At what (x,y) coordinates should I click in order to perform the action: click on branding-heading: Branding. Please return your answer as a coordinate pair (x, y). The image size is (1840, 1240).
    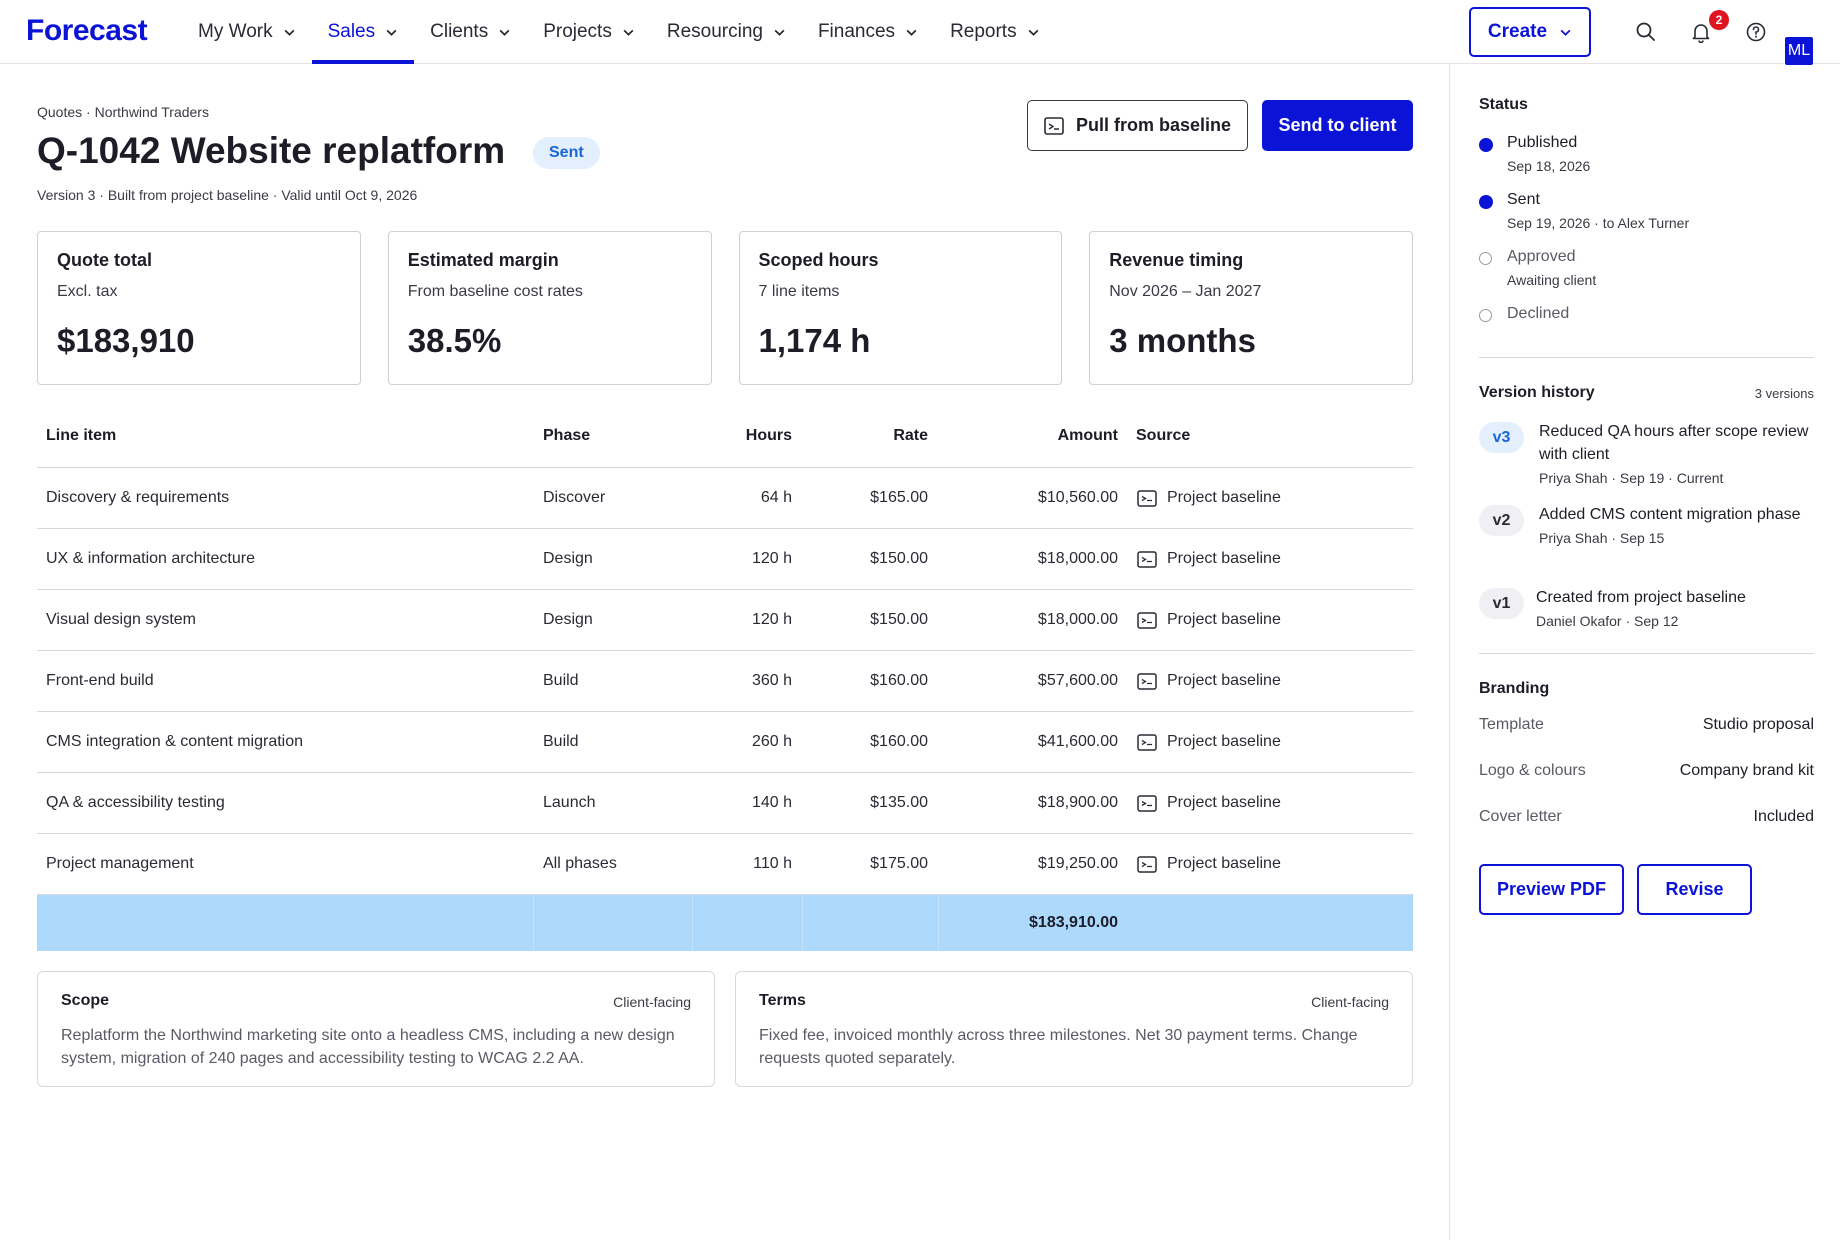
    Looking at the image, I should click on (1514, 688).